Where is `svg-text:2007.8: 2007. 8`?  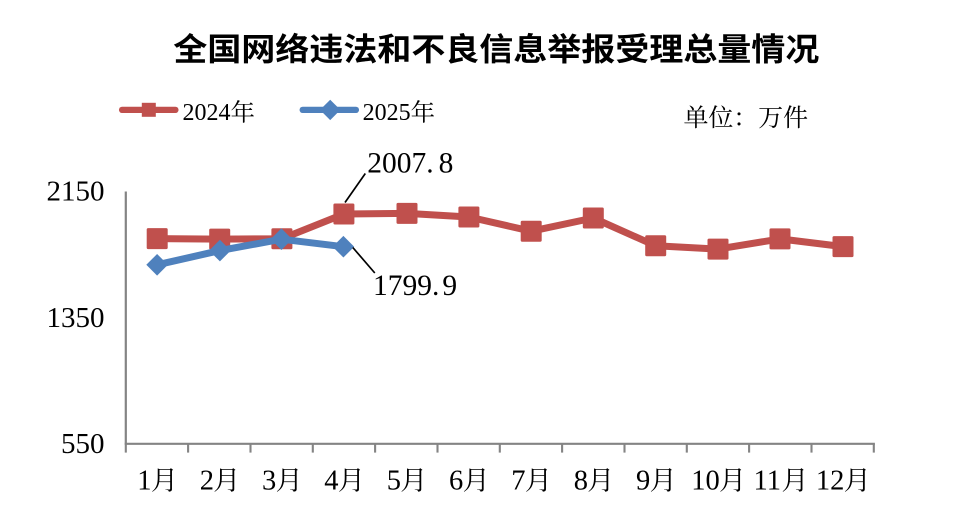 svg-text:2007.8: 2007. 8 is located at coordinates (410, 164).